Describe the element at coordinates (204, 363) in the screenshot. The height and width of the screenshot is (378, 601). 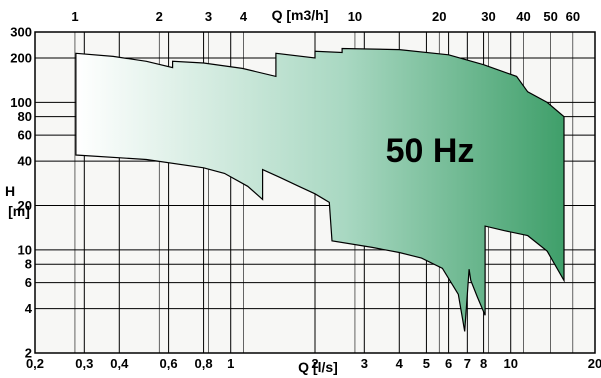
I see `x-bottom-tick-label-4: 0,8` at that location.